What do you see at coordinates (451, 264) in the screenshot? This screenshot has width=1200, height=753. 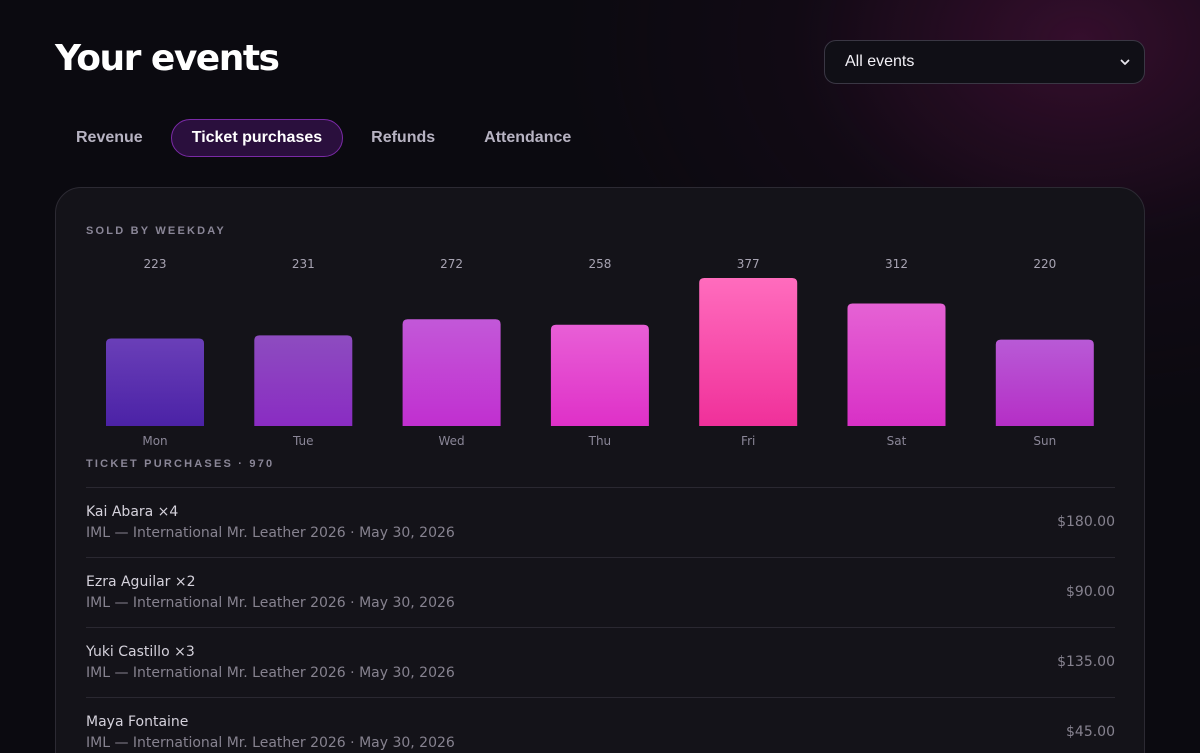 I see `bar-value-label: 272` at bounding box center [451, 264].